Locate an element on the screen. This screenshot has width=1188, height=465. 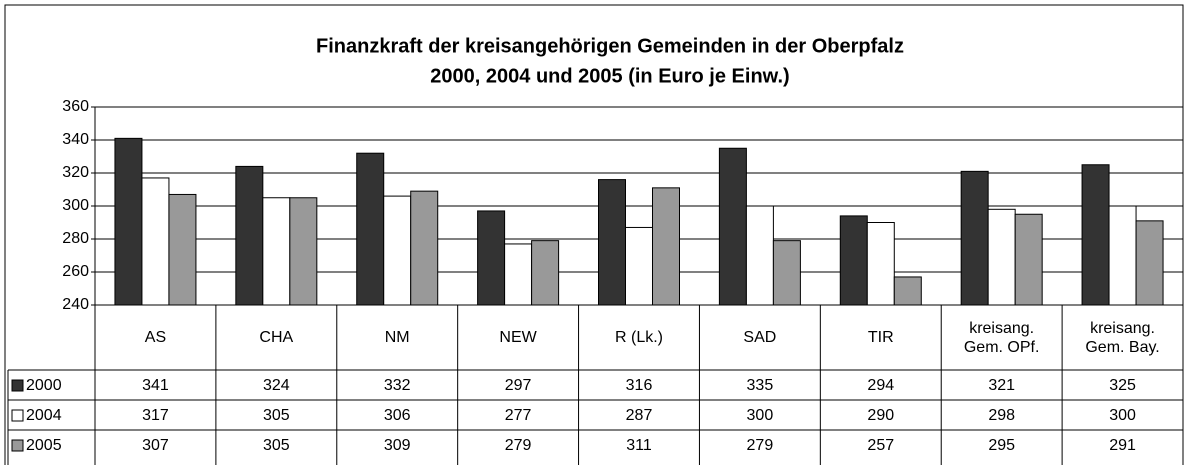
y-tick-label: 320 is located at coordinates (75, 172).